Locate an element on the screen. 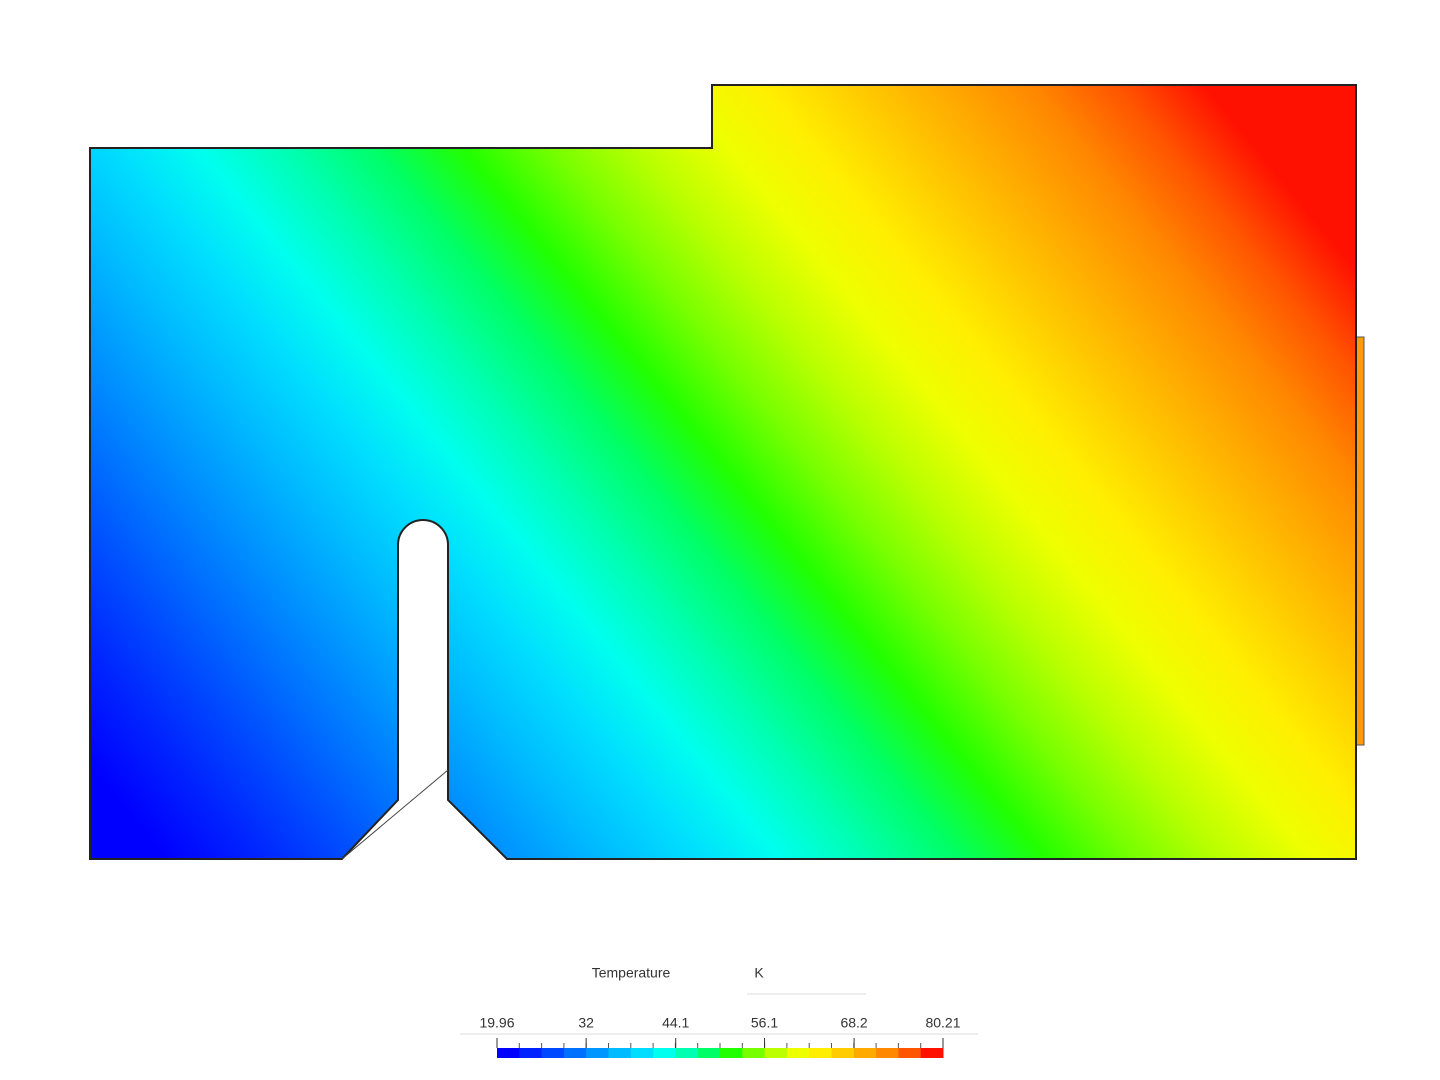 Image resolution: width=1440 pixels, height=1080 pixels. tick-label: 32 is located at coordinates (586, 1023).